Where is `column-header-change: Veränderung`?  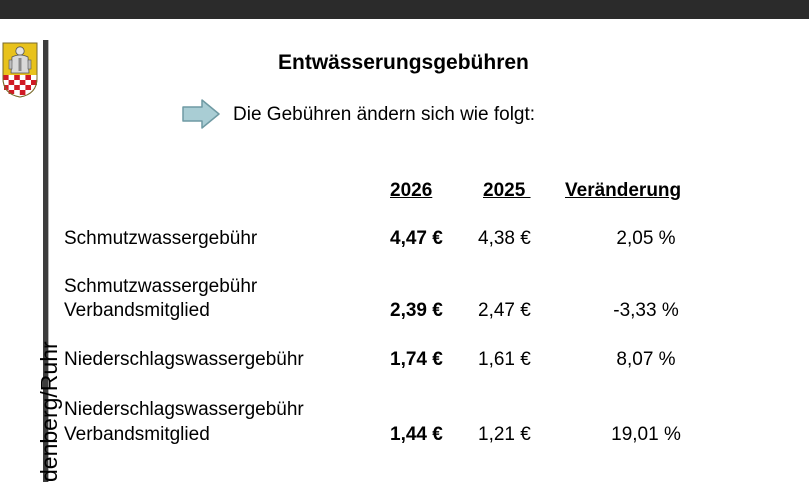
column-header-change: Veränderung is located at coordinates (623, 190).